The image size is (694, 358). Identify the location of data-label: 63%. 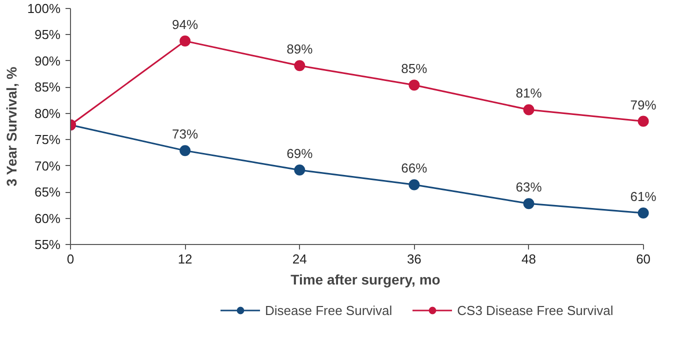
(529, 187).